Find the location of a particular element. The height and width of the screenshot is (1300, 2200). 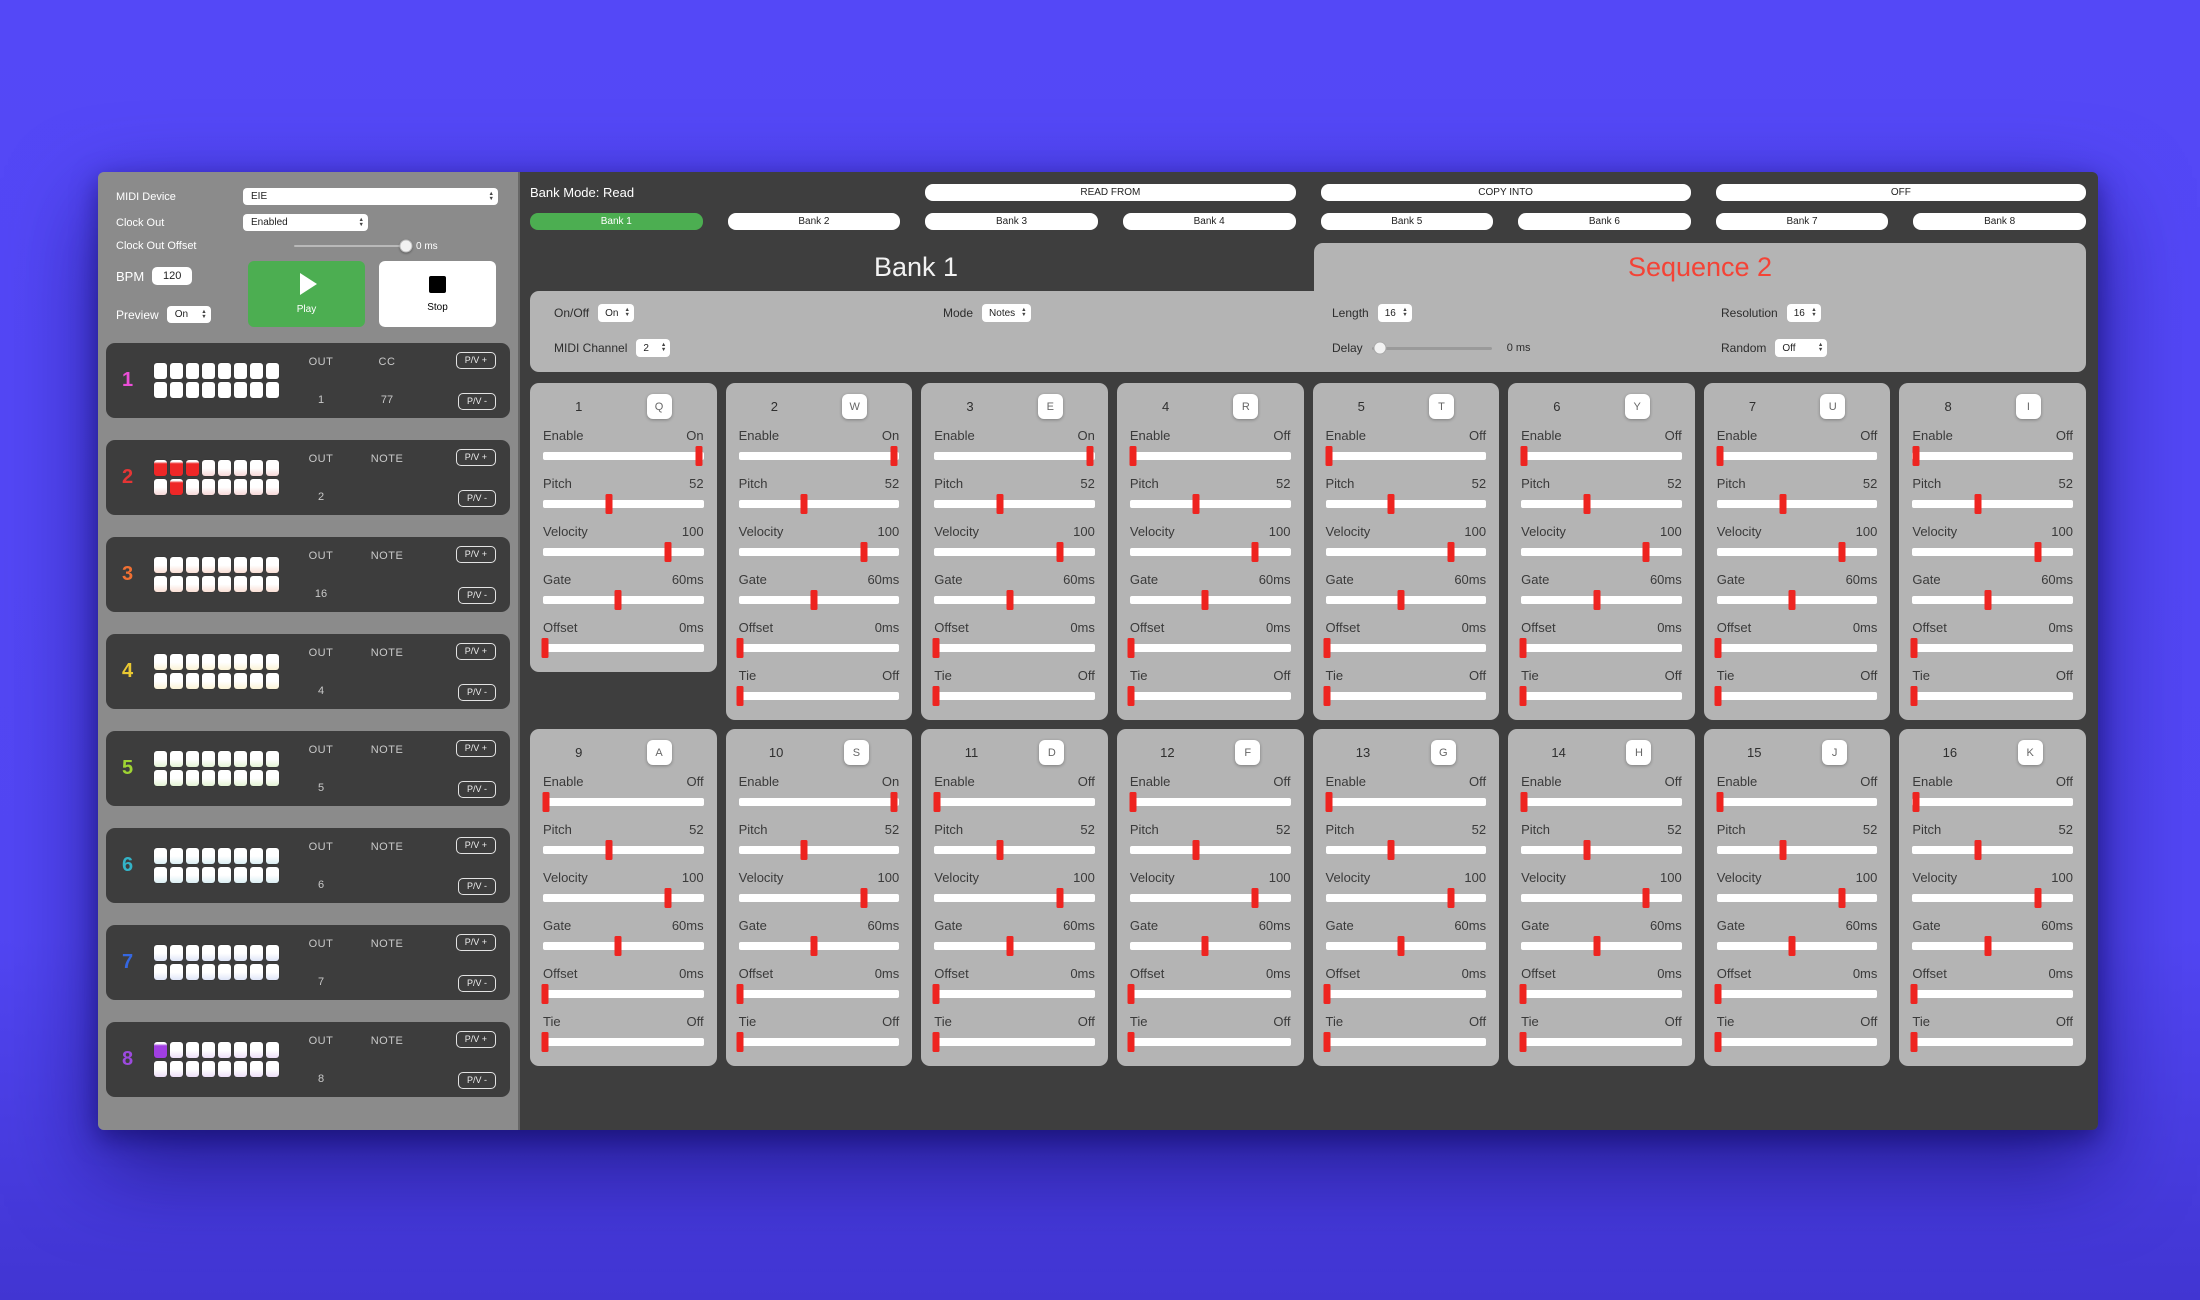

pv-minus-button: P/V - is located at coordinates (476, 789).